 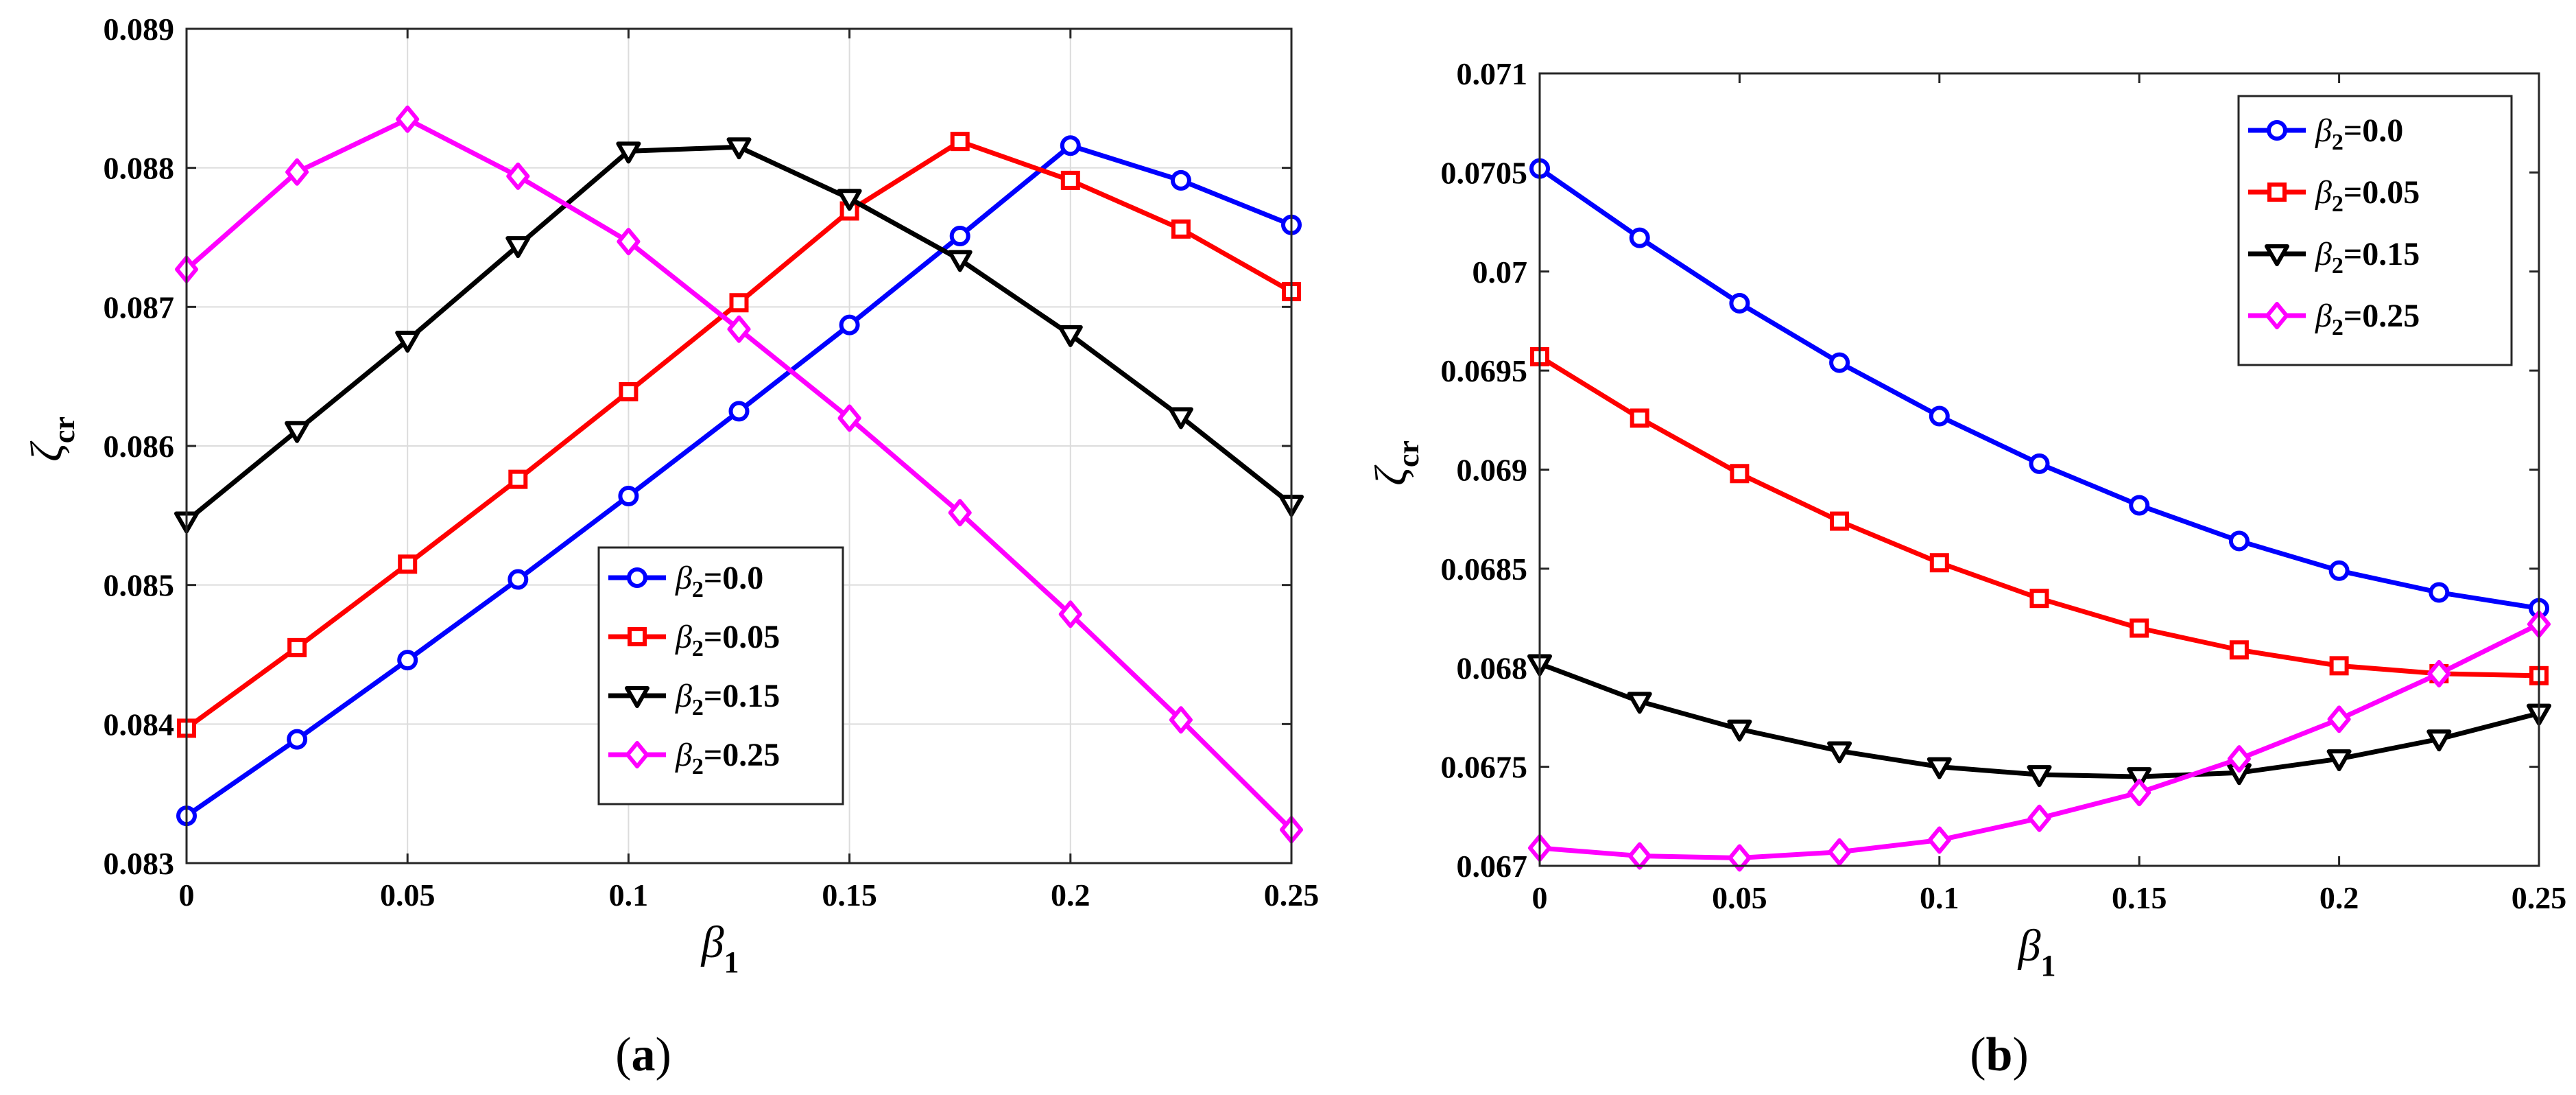 I want to click on legend-label-value: =0.25, so click(x=2382, y=316).